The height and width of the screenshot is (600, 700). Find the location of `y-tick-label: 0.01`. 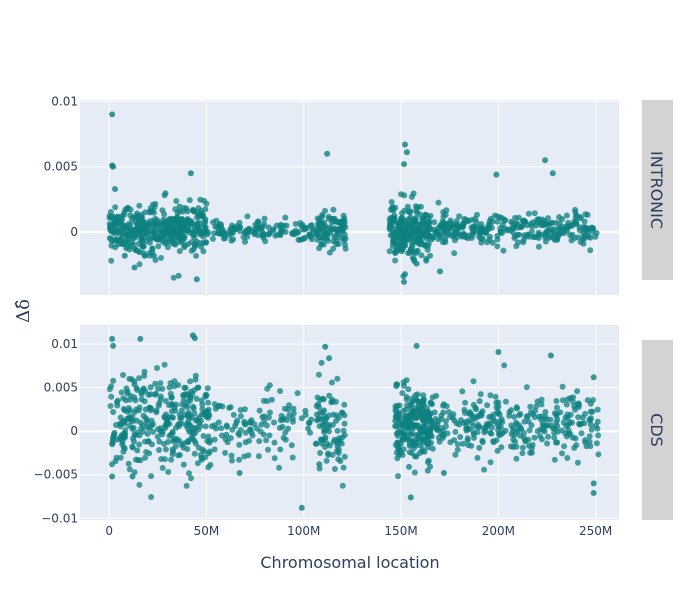

y-tick-label: 0.01 is located at coordinates (64, 344).